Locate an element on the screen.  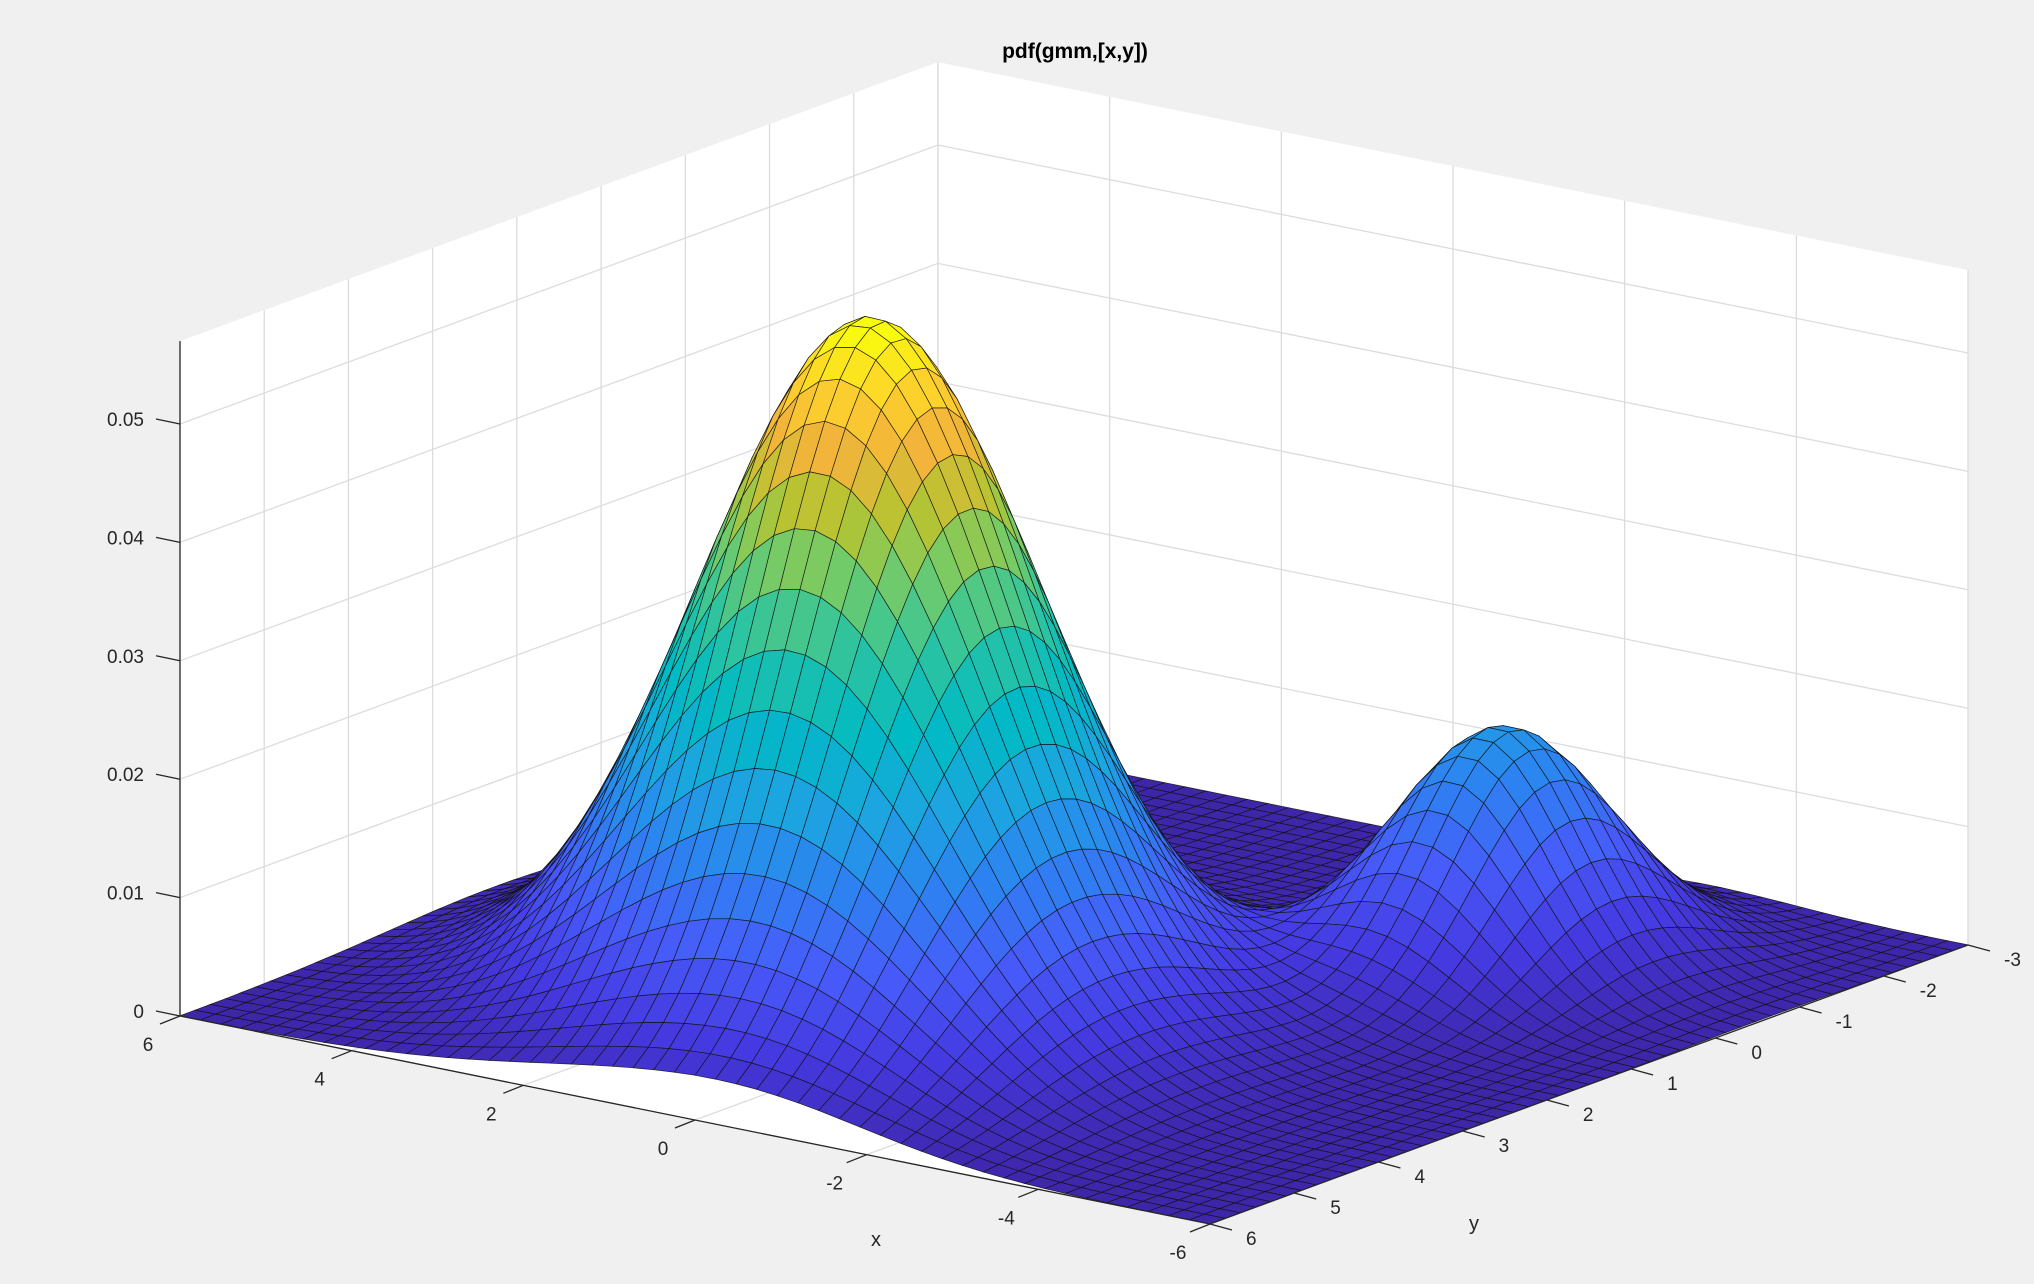
y-axis-label: y is located at coordinates (1474, 1224).